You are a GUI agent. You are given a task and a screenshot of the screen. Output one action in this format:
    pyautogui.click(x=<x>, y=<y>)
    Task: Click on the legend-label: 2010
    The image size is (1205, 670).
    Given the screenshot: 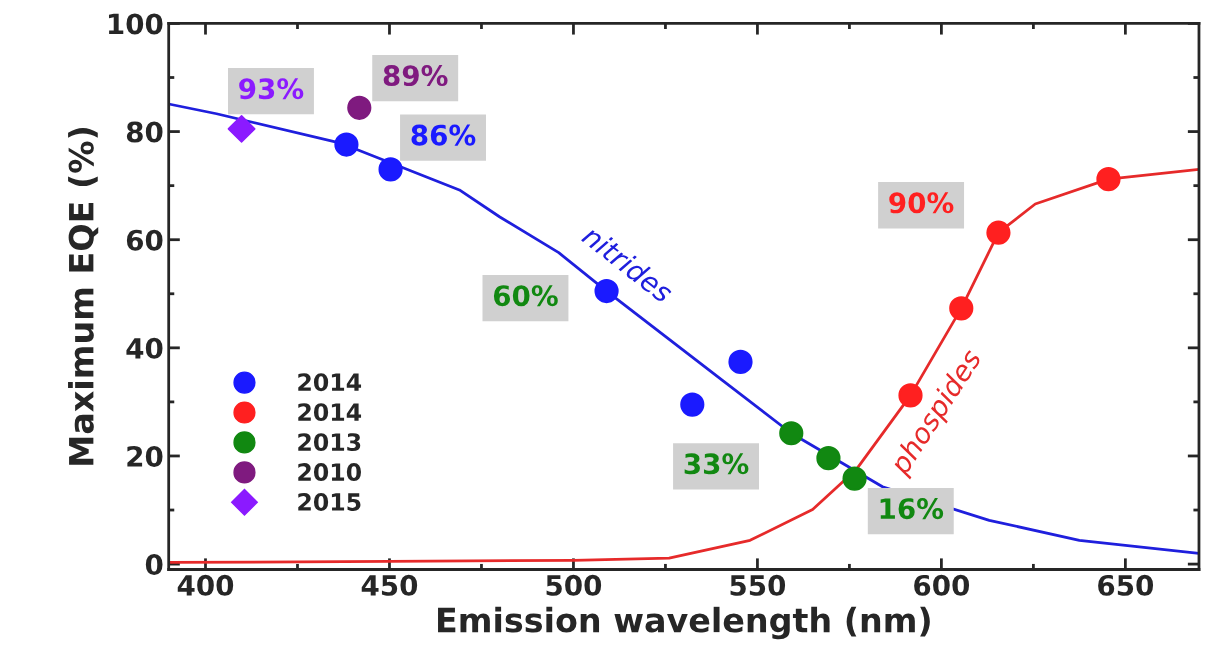 What is the action you would take?
    pyautogui.click(x=329, y=472)
    